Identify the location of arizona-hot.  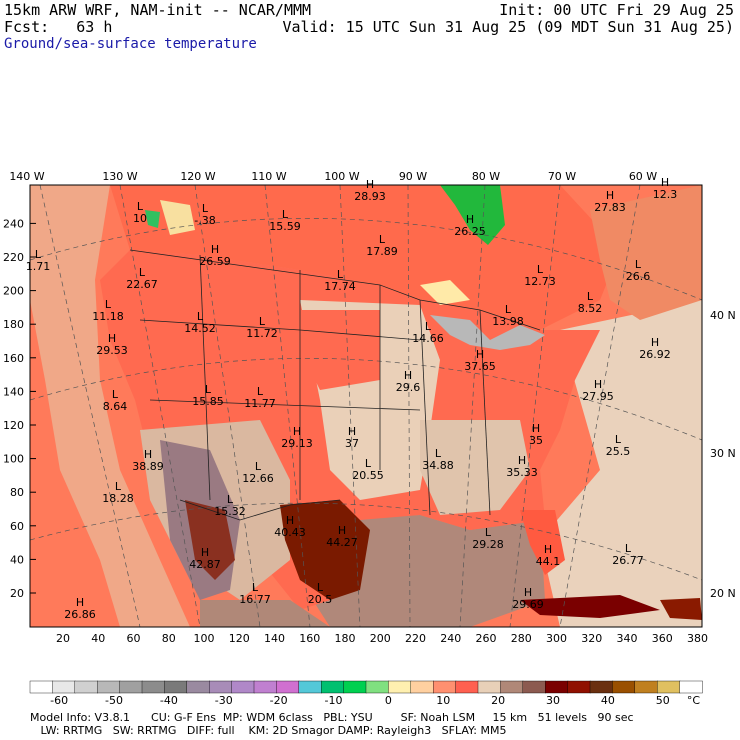
(210, 540).